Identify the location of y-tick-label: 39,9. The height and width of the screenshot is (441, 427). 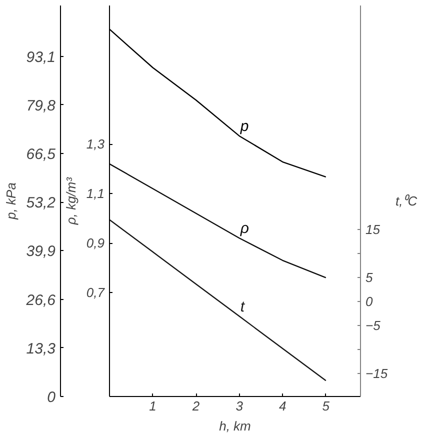
(41, 251).